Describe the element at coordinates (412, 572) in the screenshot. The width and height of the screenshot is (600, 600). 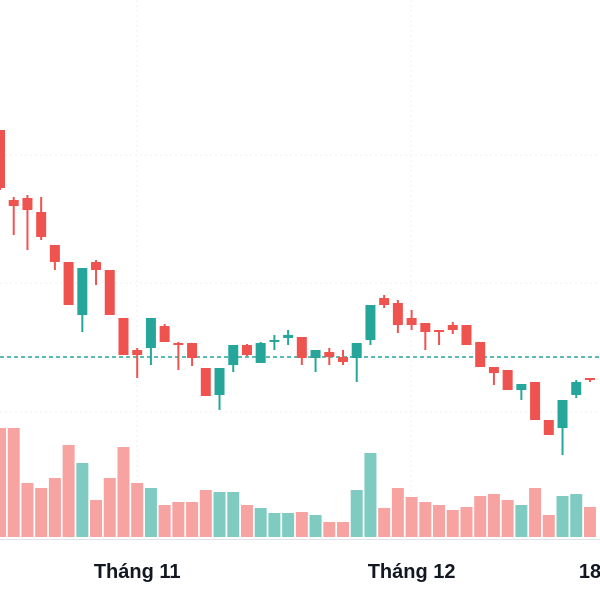
I see `x-tick-label: Tháng 12` at that location.